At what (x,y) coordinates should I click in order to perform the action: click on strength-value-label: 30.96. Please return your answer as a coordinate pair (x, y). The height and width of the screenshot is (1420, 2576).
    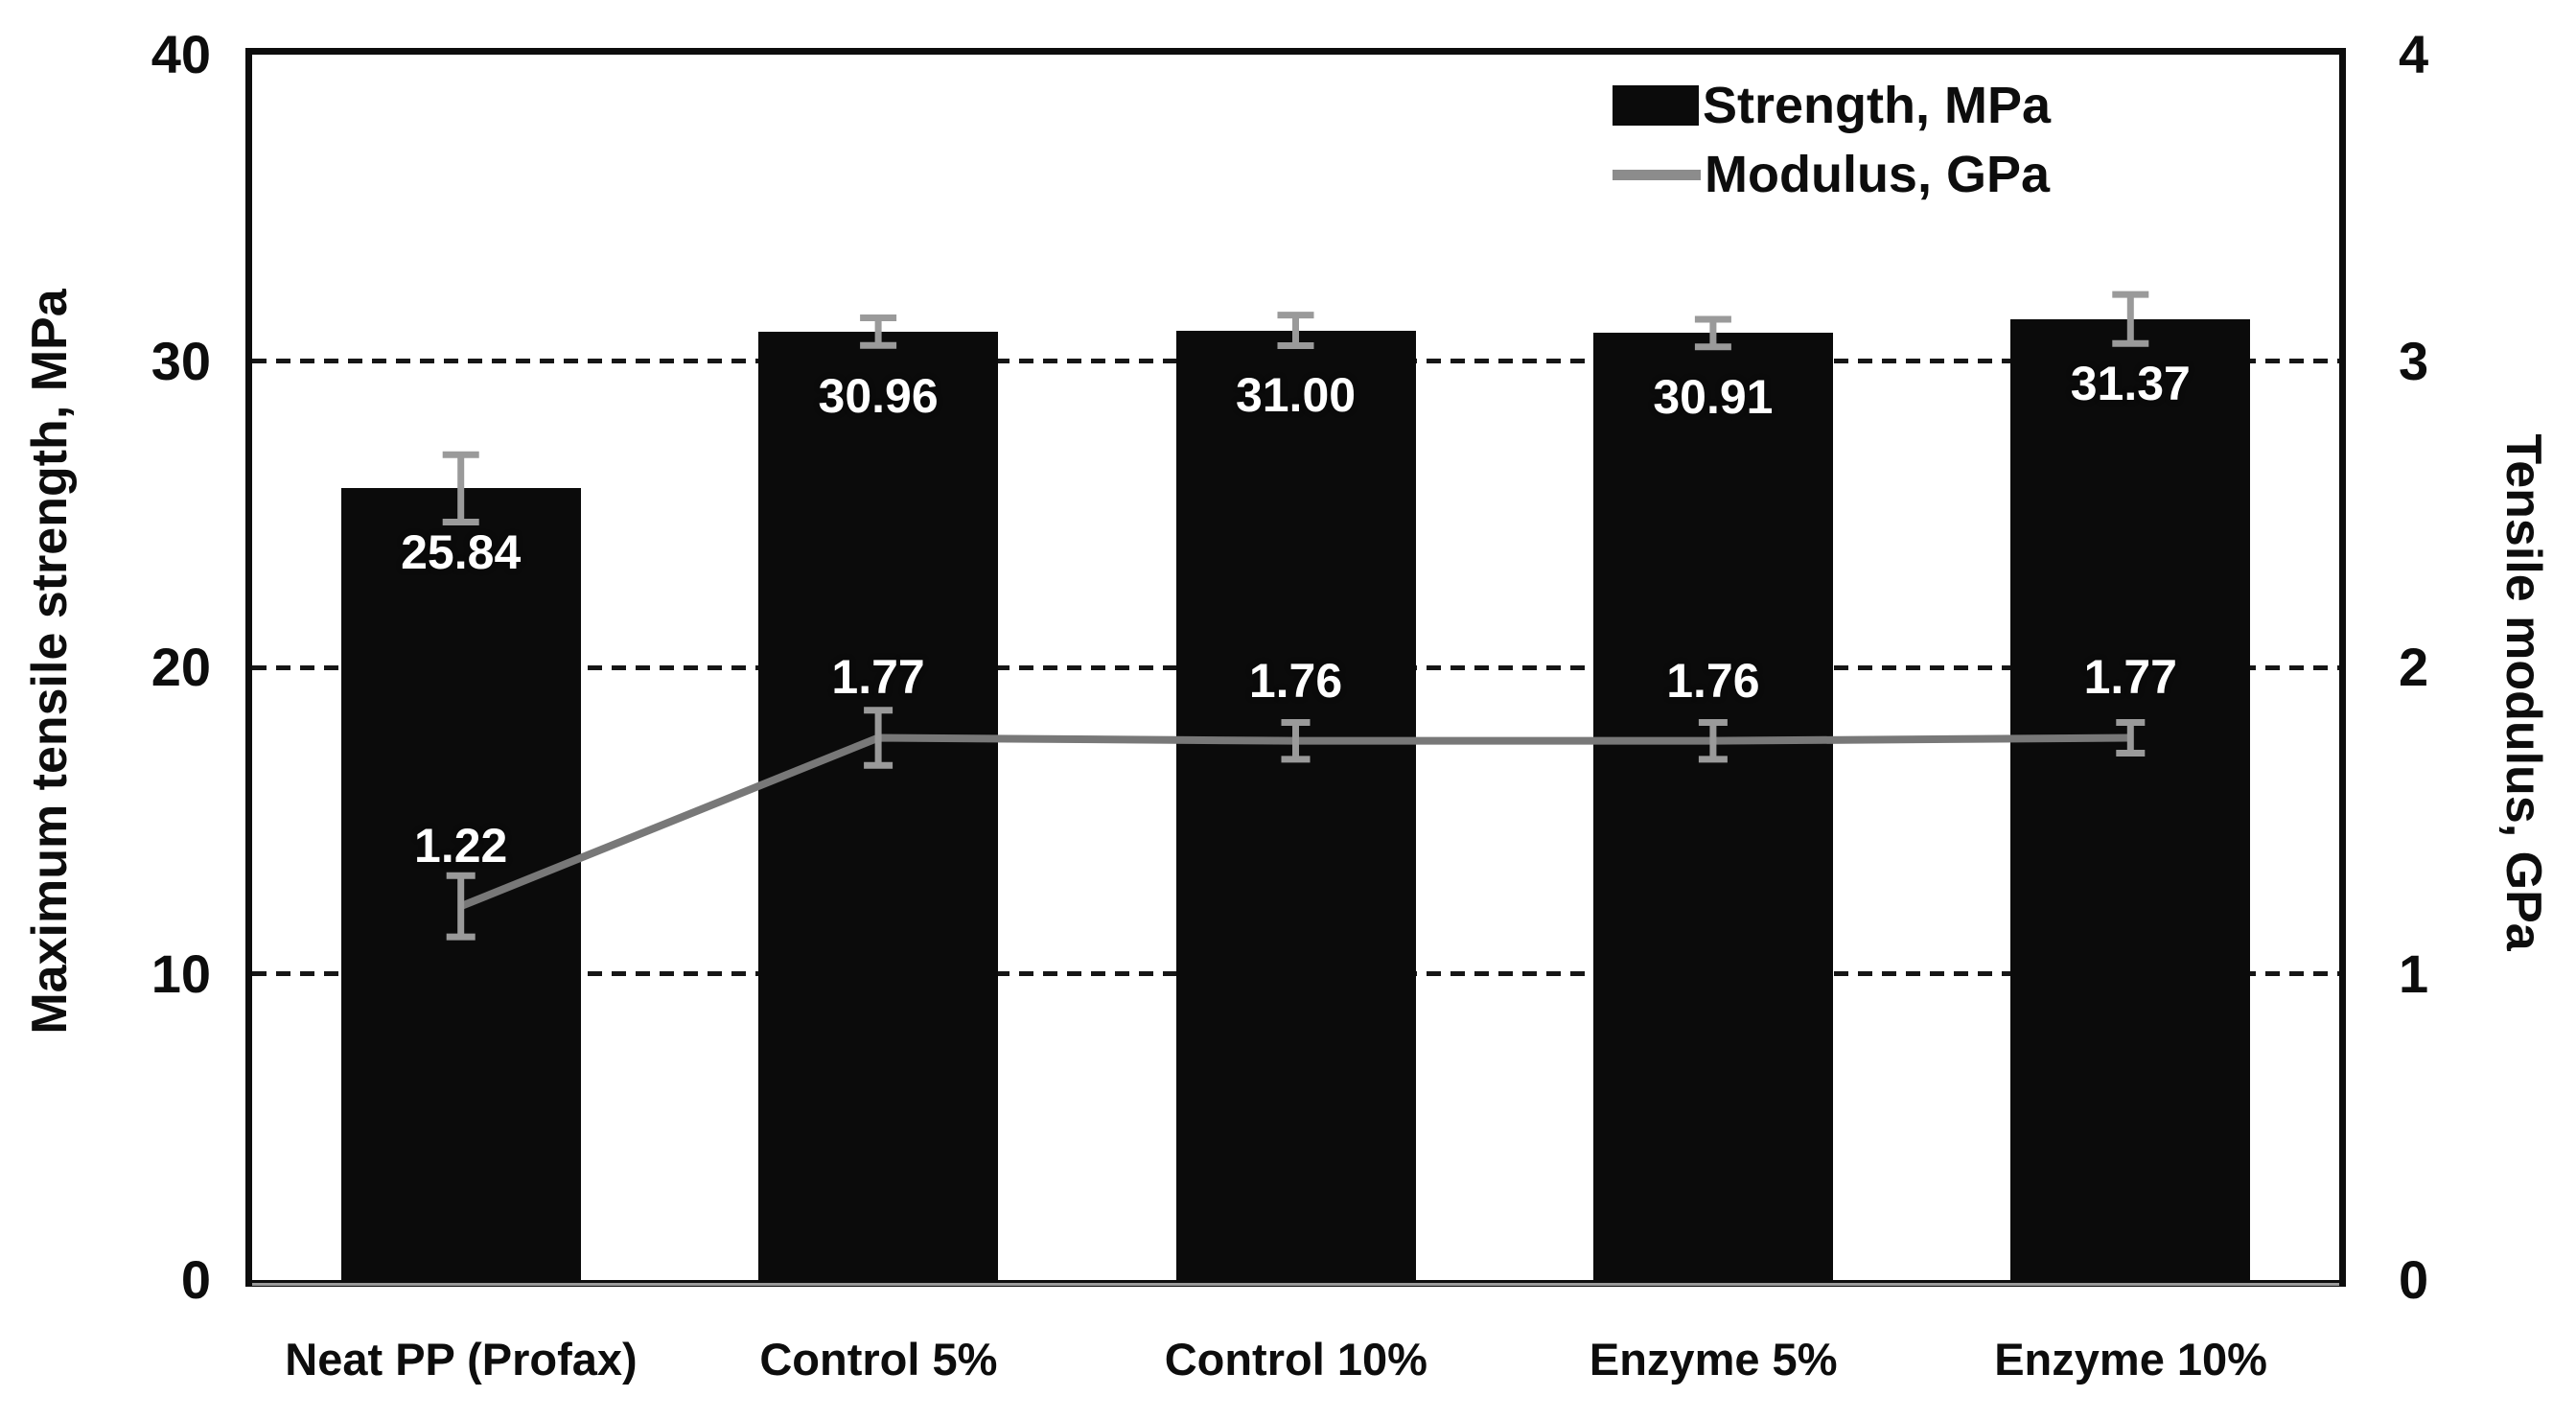
    Looking at the image, I should click on (879, 395).